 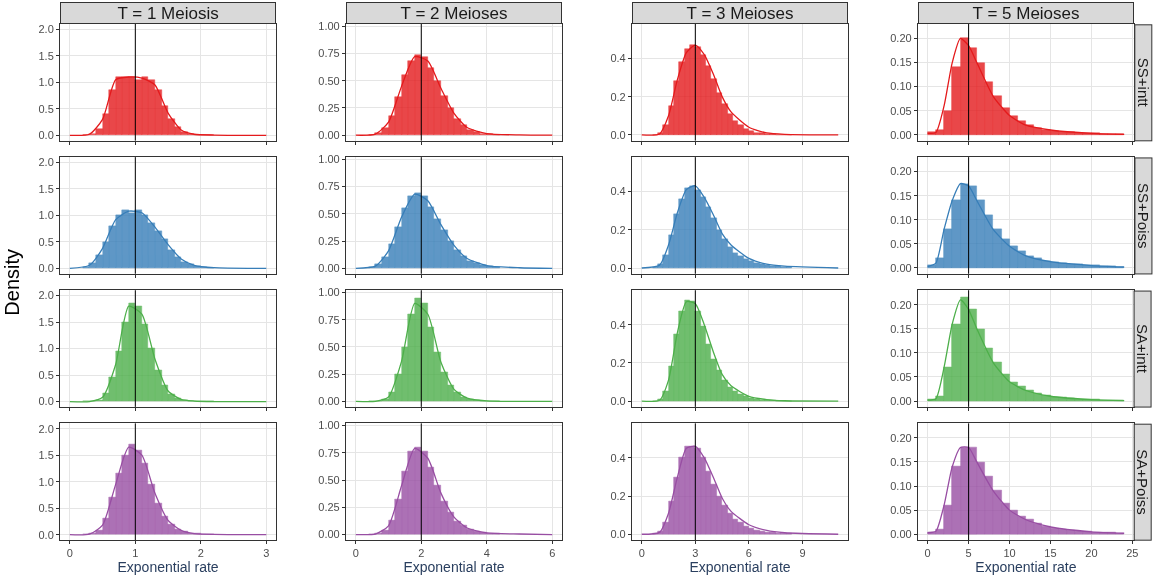 What do you see at coordinates (1132, 553) in the screenshot?
I see `x-tick-label: 25` at bounding box center [1132, 553].